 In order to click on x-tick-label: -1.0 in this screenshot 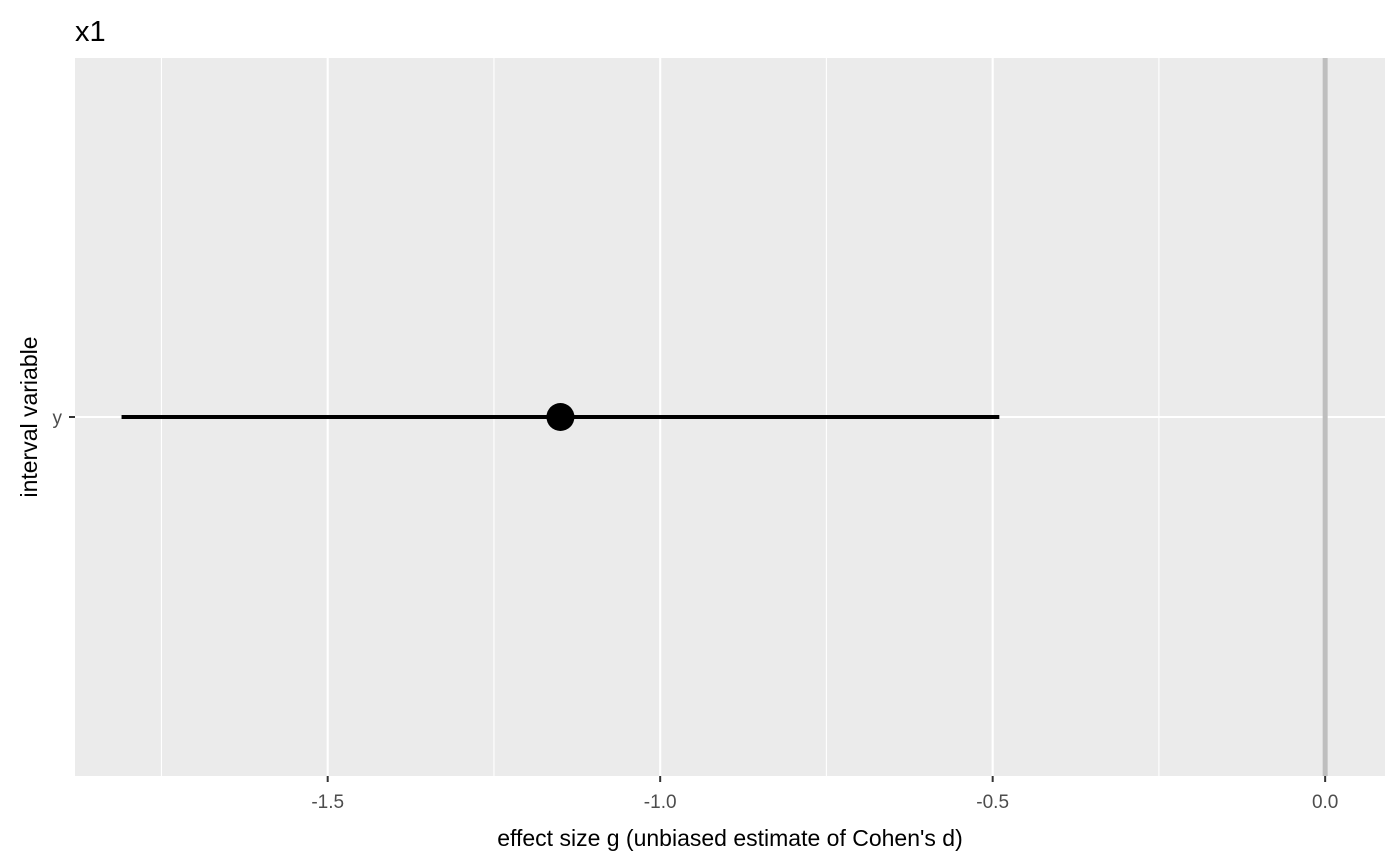, I will do `click(660, 802)`.